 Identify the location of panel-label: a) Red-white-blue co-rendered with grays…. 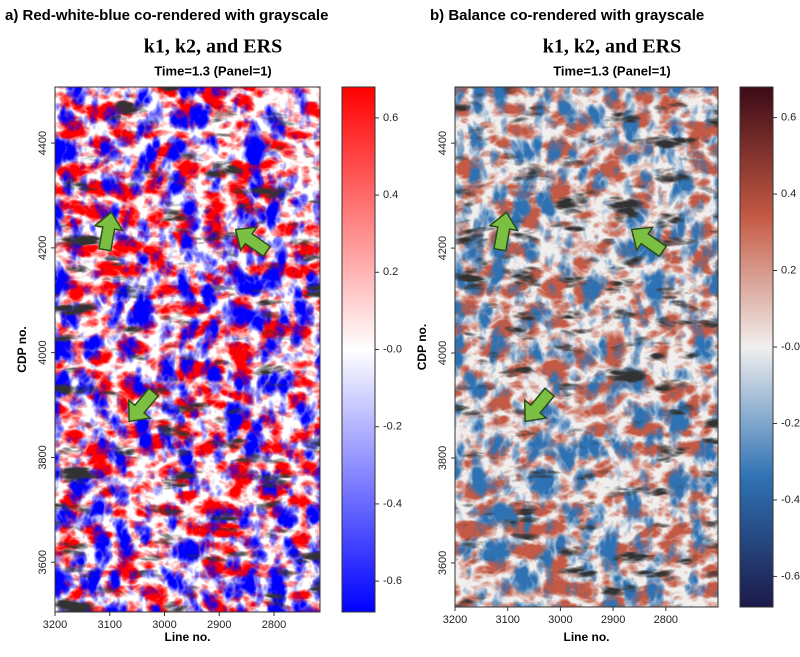
(166, 15).